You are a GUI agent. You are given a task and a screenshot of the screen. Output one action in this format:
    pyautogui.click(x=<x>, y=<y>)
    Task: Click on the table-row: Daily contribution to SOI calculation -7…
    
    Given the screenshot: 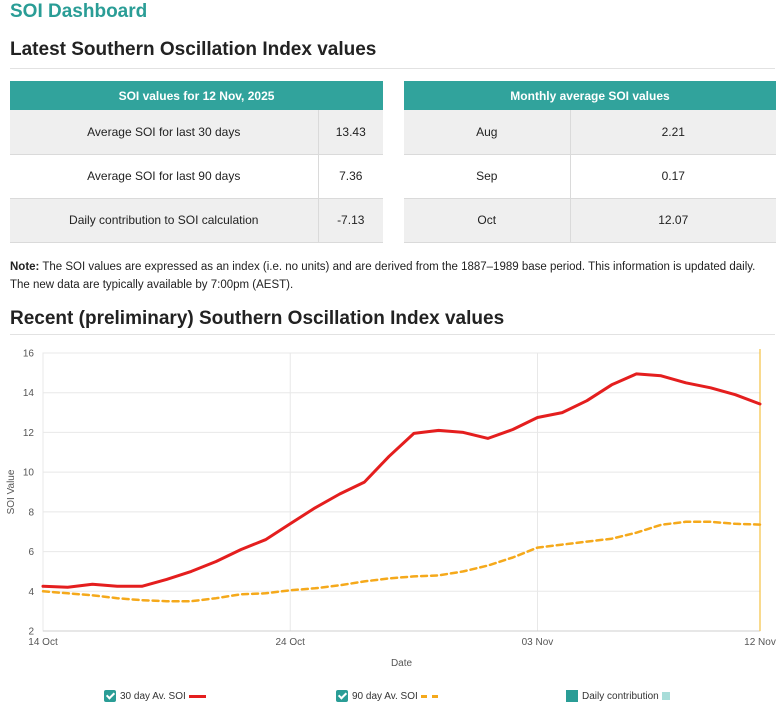 What is the action you would take?
    pyautogui.click(x=196, y=220)
    